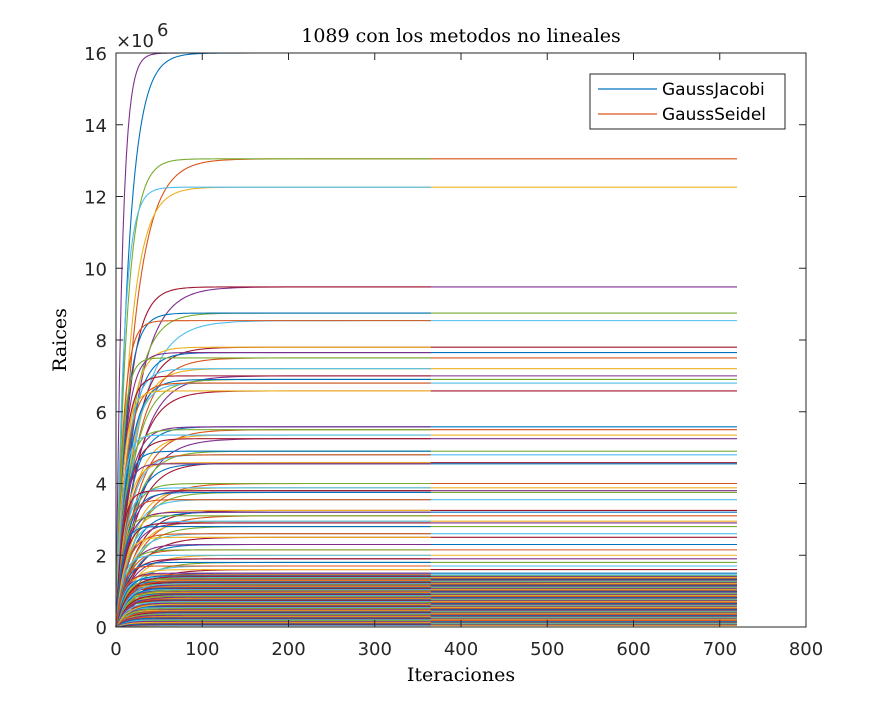 This screenshot has height=703, width=891. What do you see at coordinates (101, 413) in the screenshot?
I see `y-tick-label: 6` at bounding box center [101, 413].